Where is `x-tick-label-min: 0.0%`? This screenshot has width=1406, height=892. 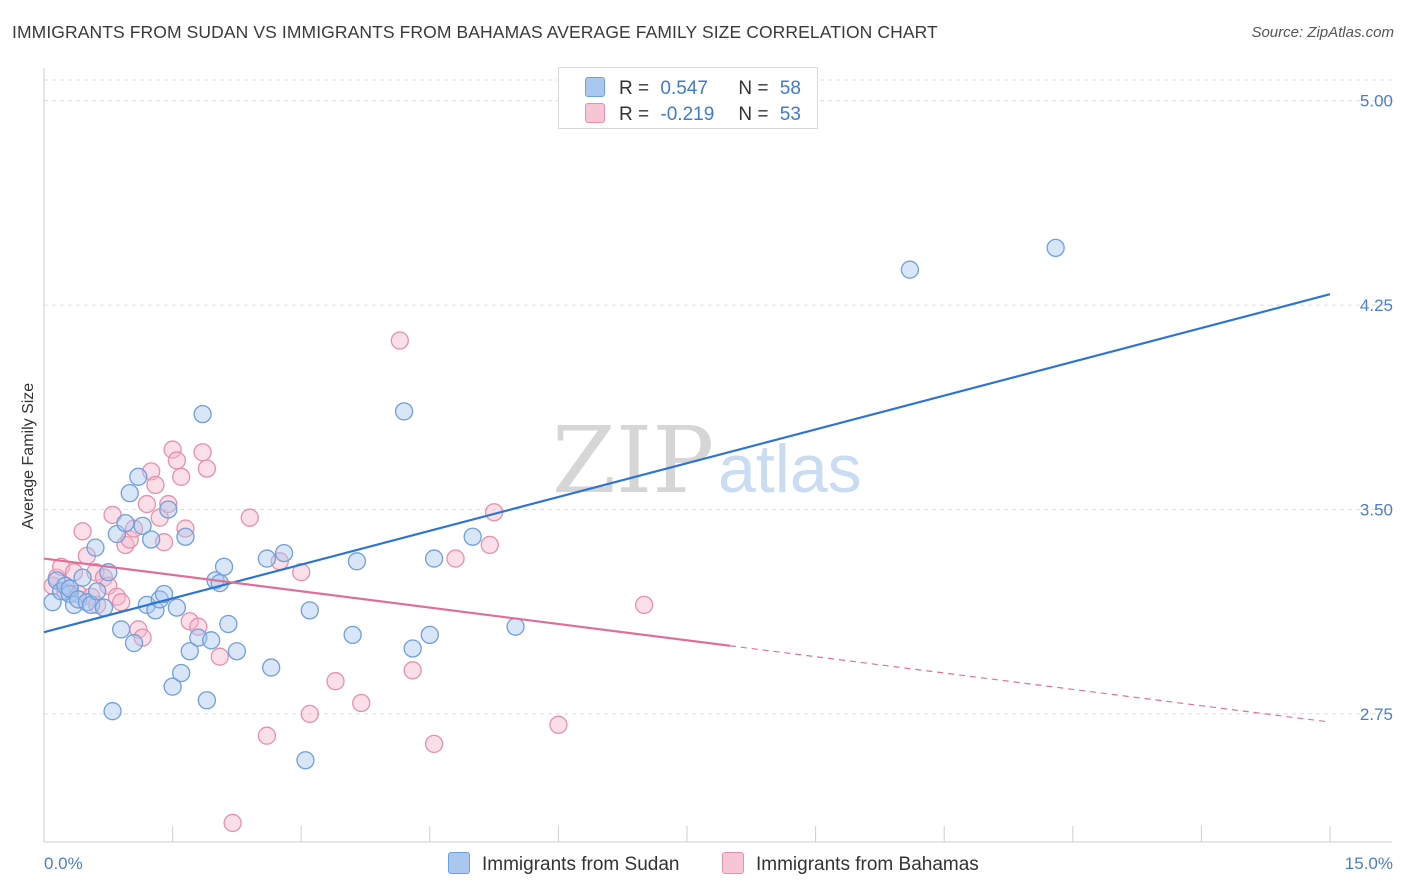 x-tick-label-min: 0.0% is located at coordinates (63, 863).